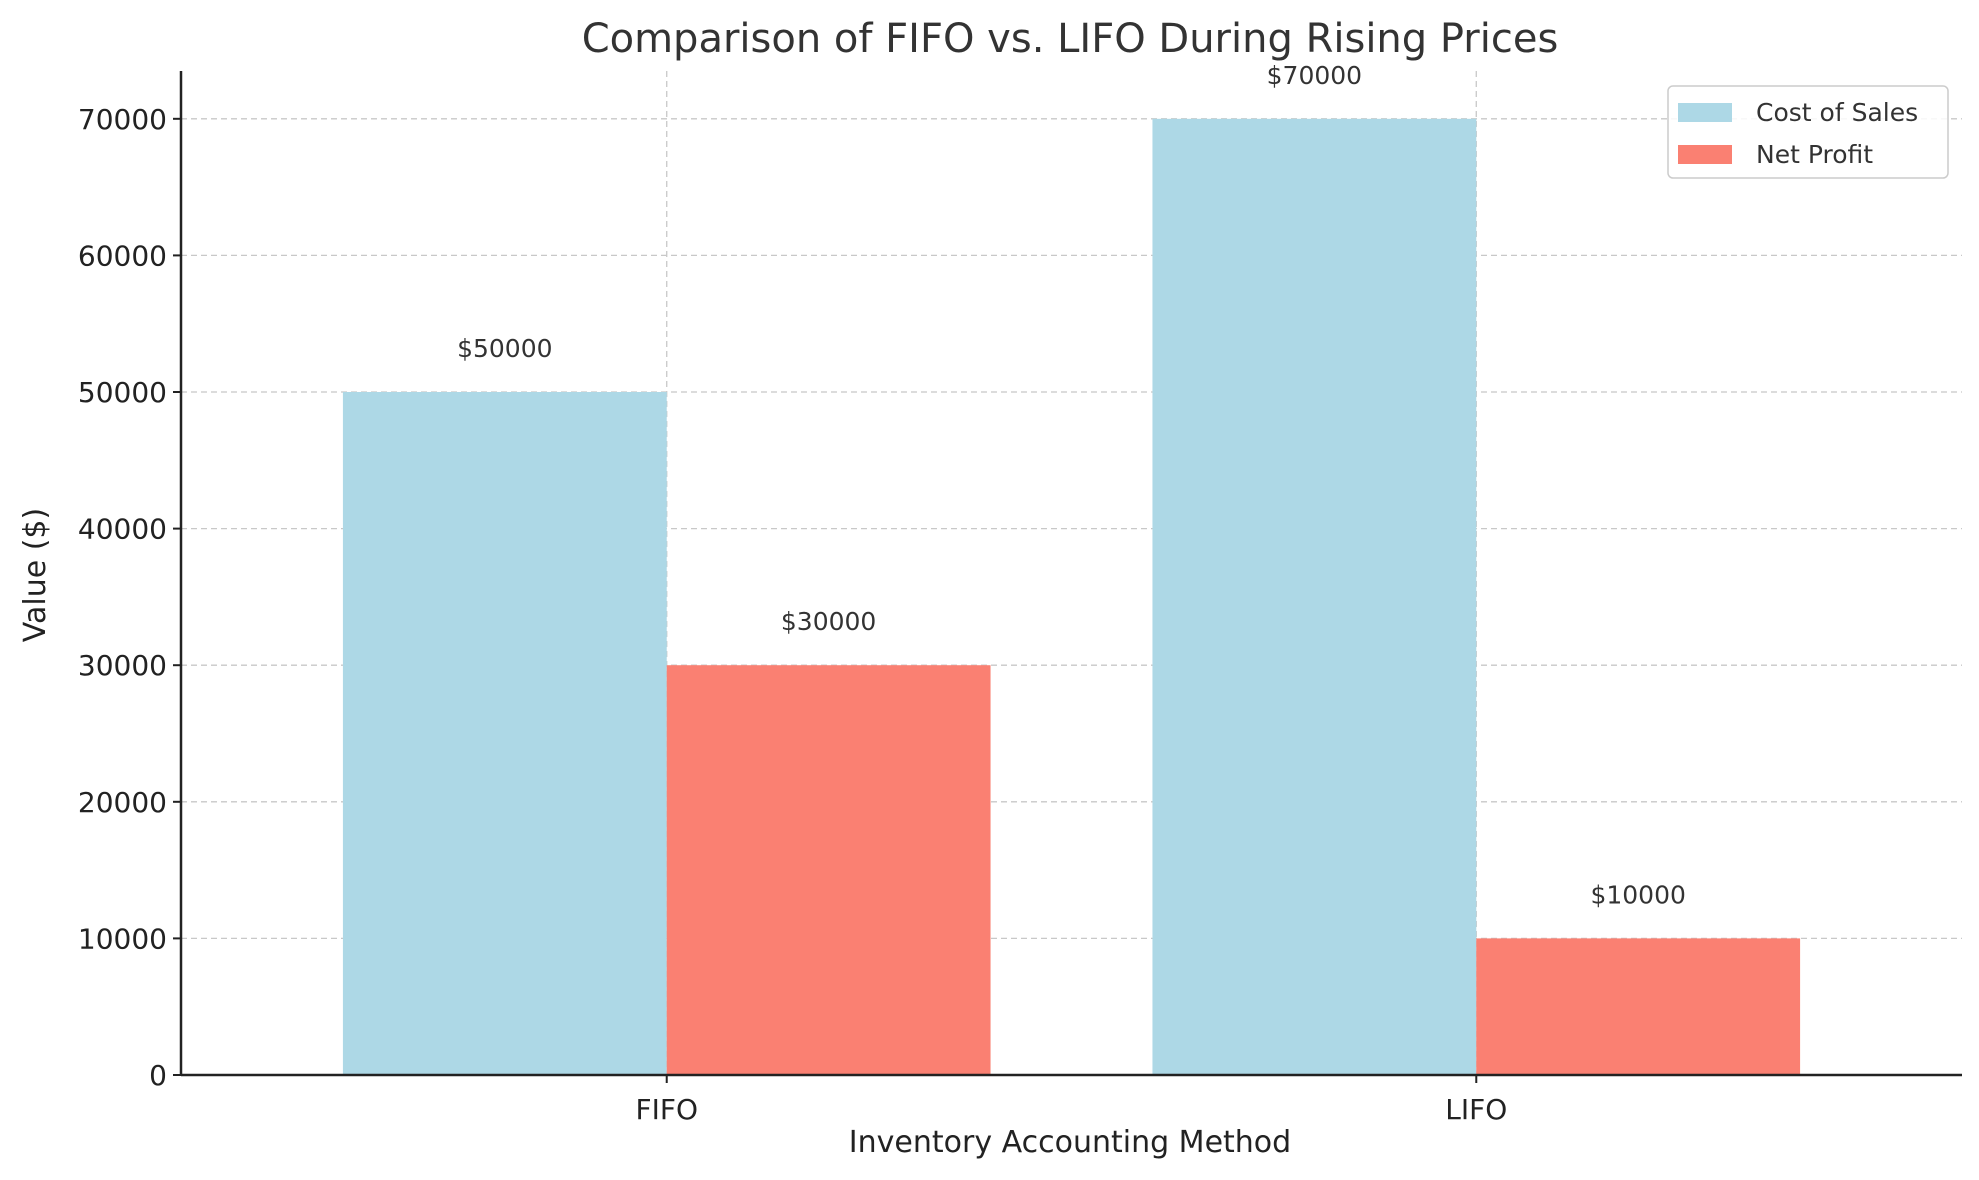 The width and height of the screenshot is (1979, 1180). I want to click on legend: Cost of Sales Net Profit, so click(1808, 132).